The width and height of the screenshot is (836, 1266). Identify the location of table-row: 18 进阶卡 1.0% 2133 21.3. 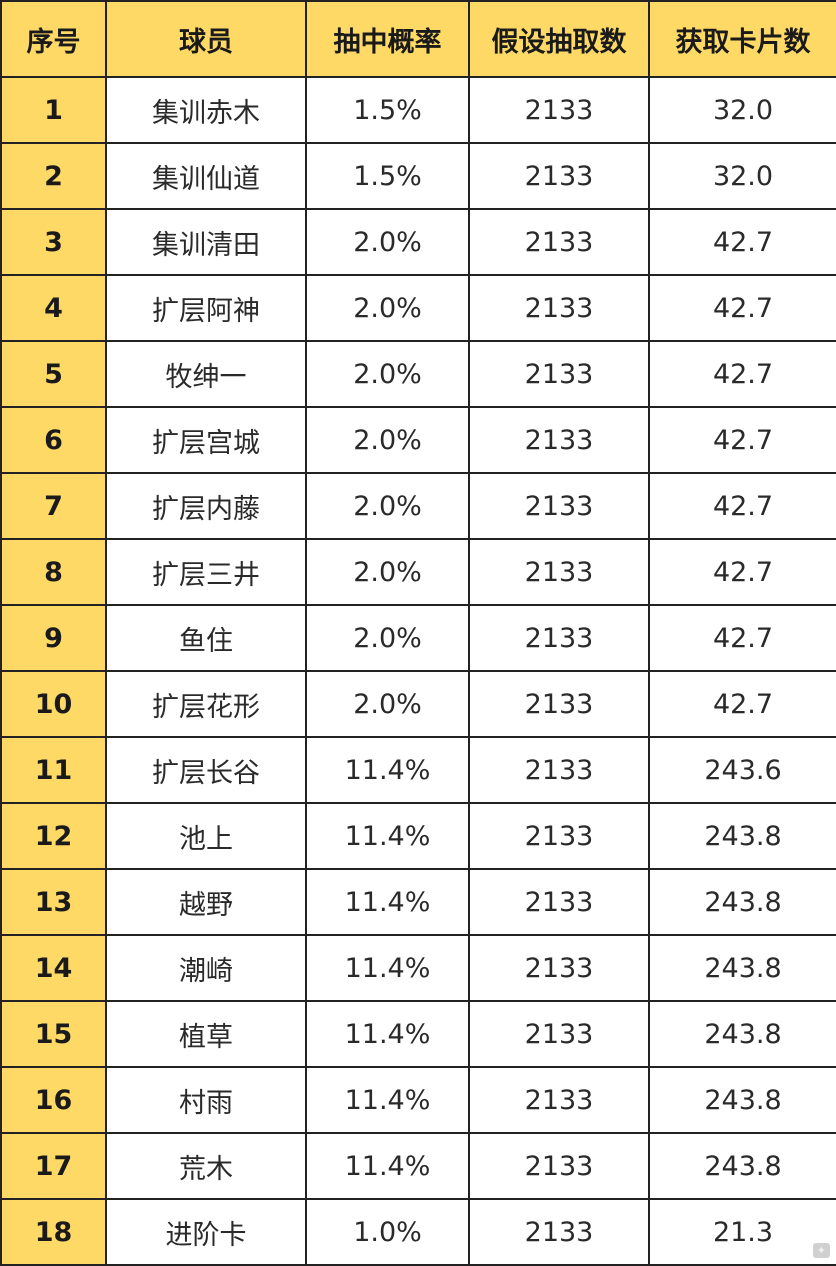
(418, 1232).